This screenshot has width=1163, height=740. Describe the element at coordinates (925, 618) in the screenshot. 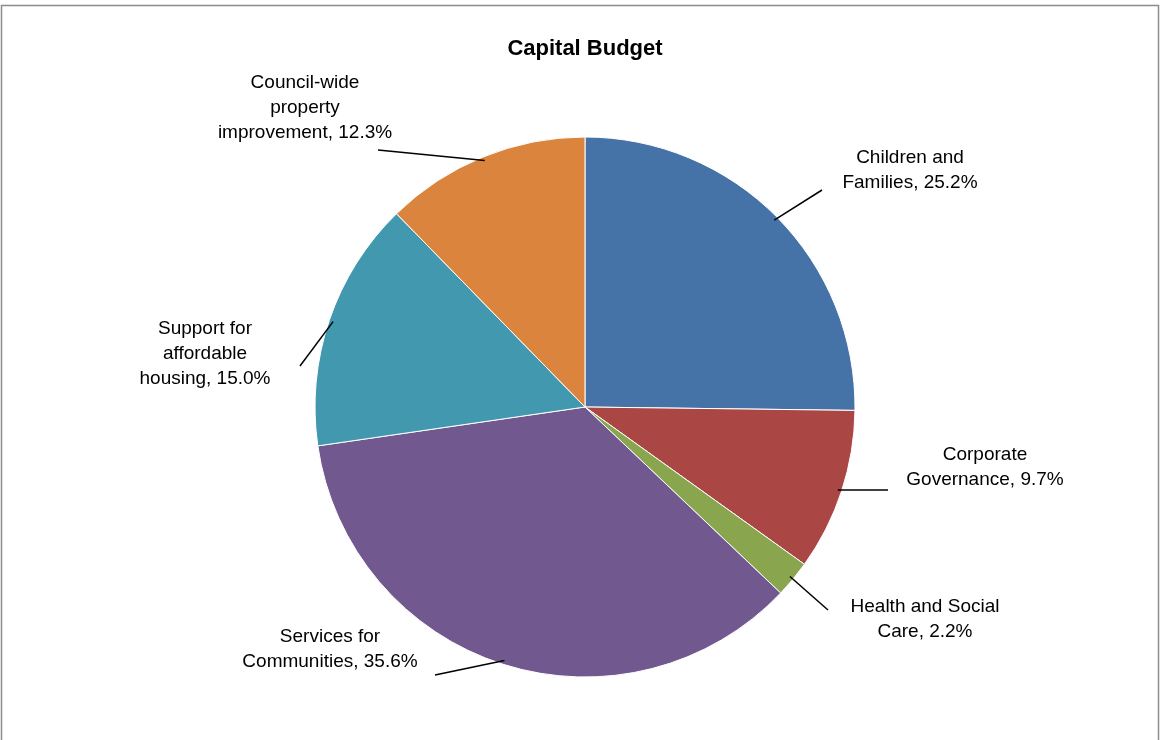

I see `slice-label: Health and Social Care, 2.2%` at that location.